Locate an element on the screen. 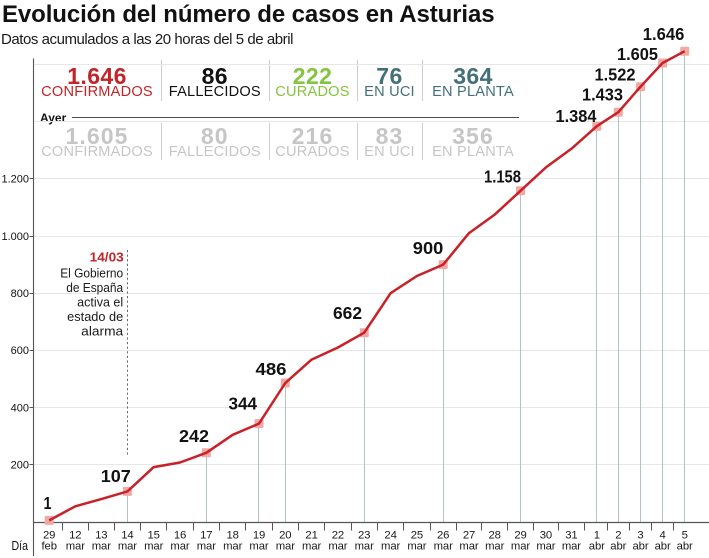 The image size is (709, 558). svg-text: 19 is located at coordinates (259, 536).